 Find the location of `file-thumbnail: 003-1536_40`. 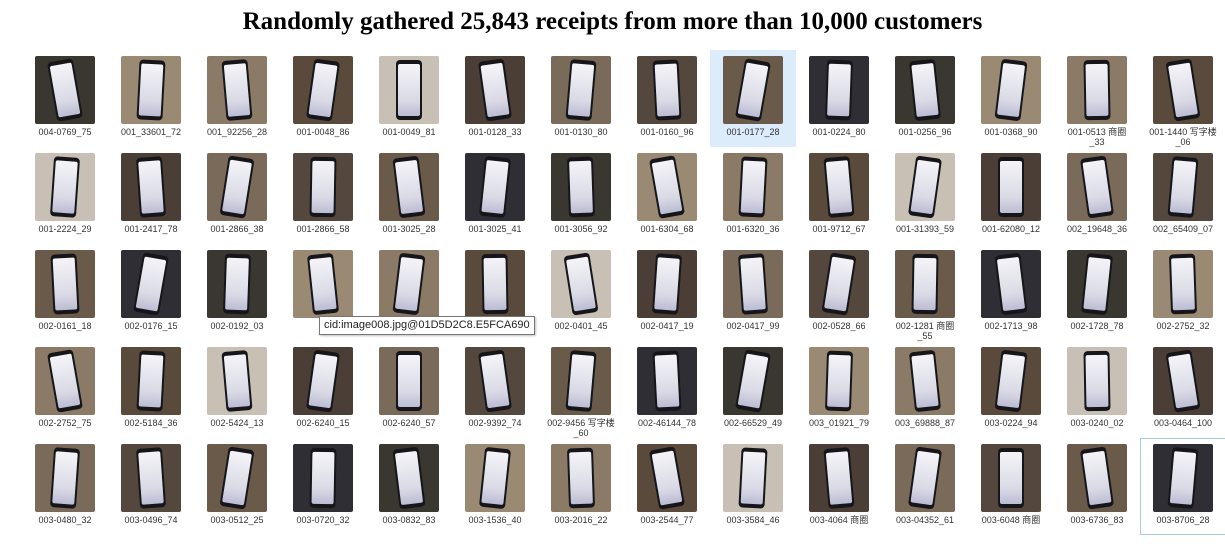

file-thumbnail: 003-1536_40 is located at coordinates (495, 486).